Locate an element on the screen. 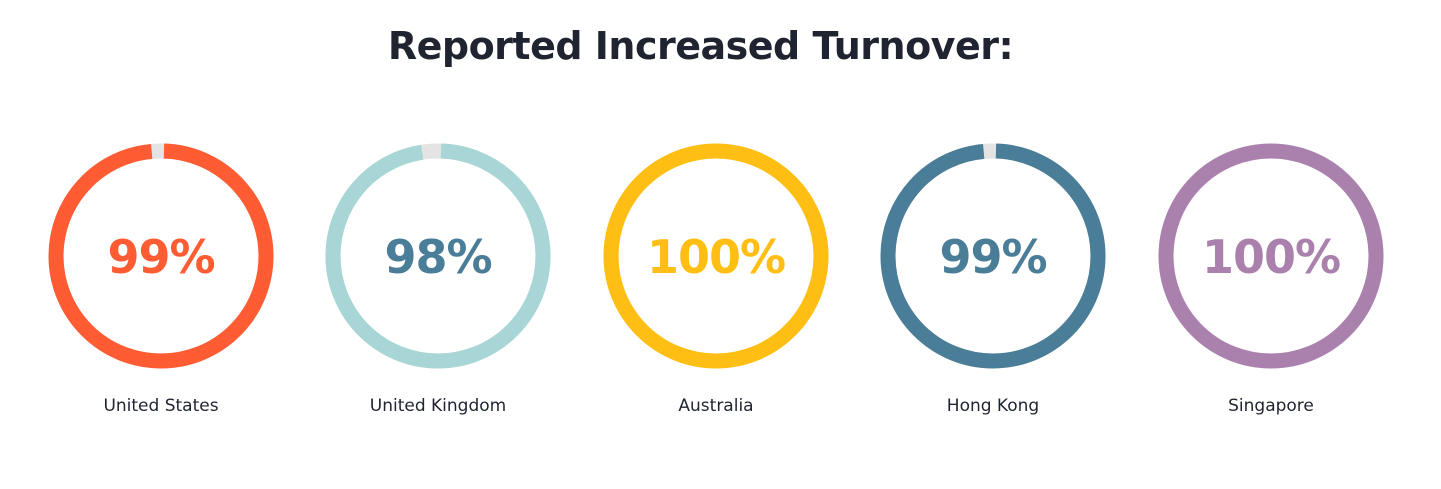 Image resolution: width=1441 pixels, height=489 pixels. donut-arc-australia is located at coordinates (716, 256).